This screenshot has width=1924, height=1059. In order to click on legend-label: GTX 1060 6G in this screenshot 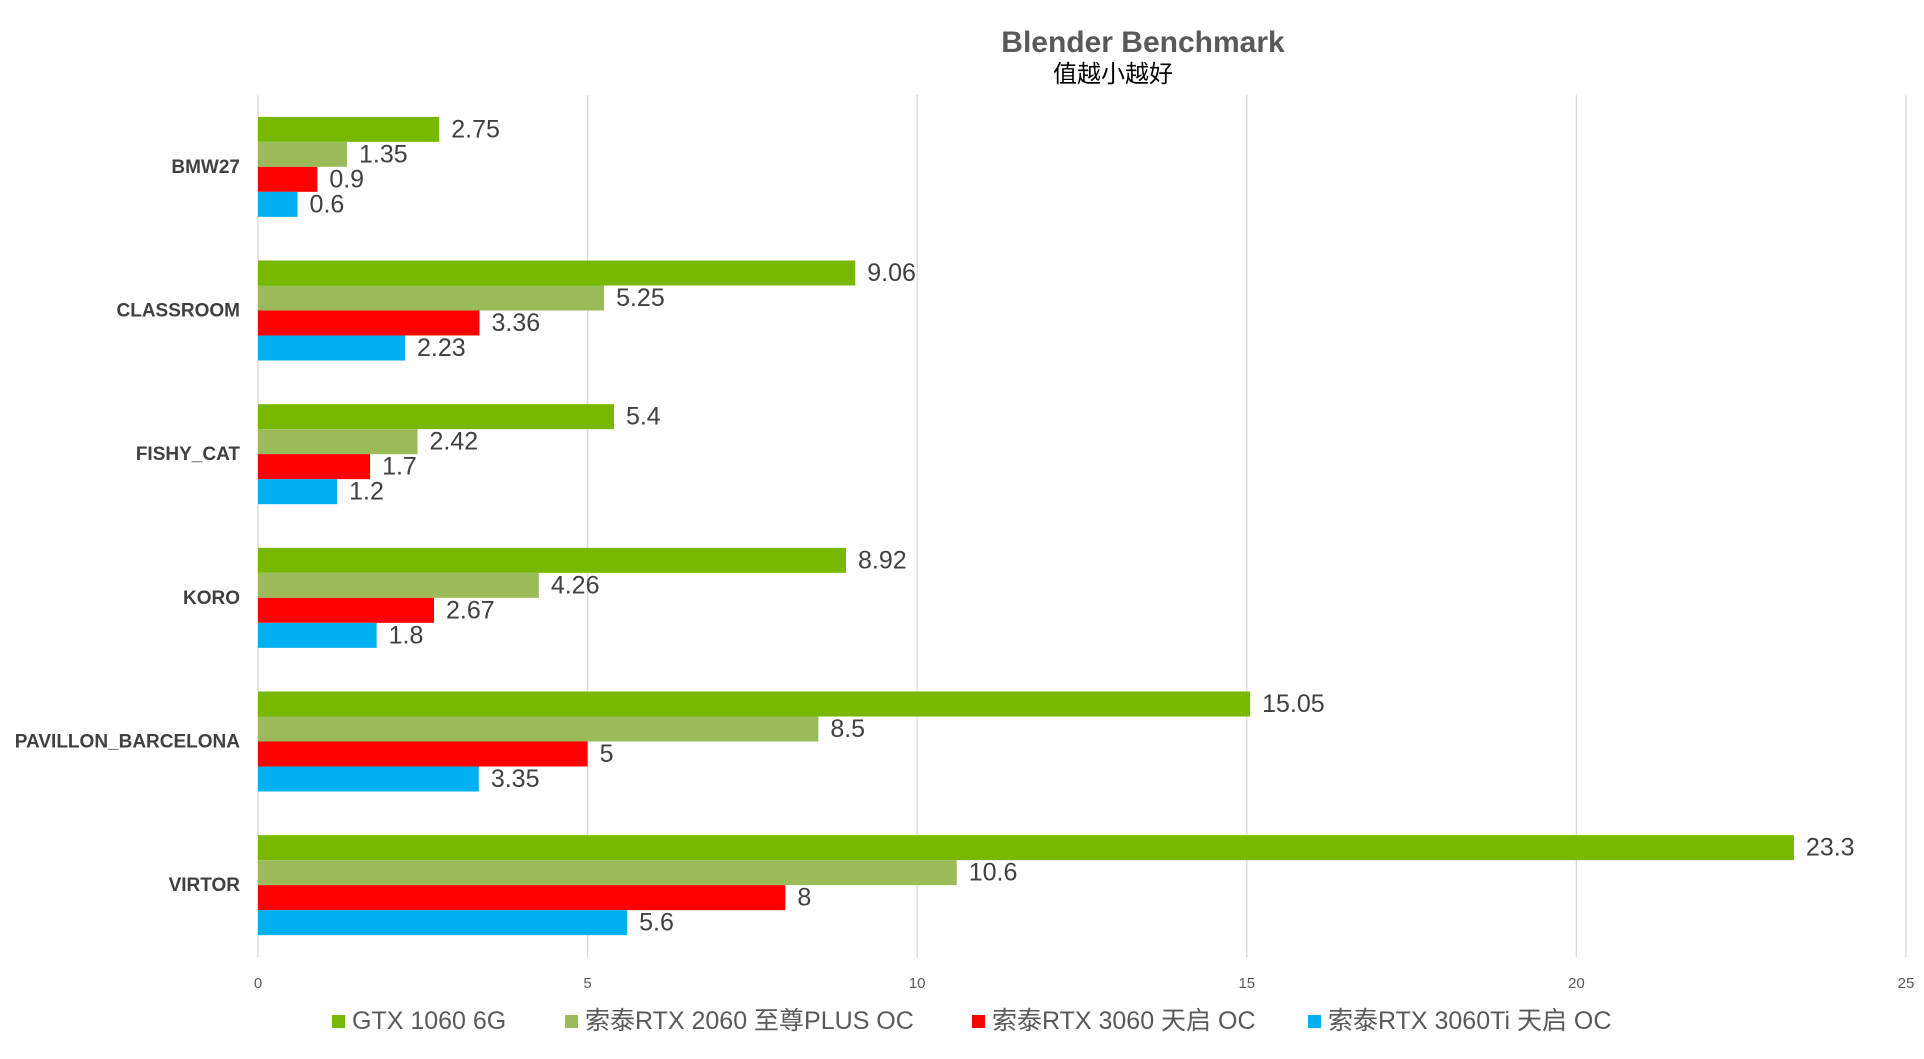, I will do `click(429, 1021)`.